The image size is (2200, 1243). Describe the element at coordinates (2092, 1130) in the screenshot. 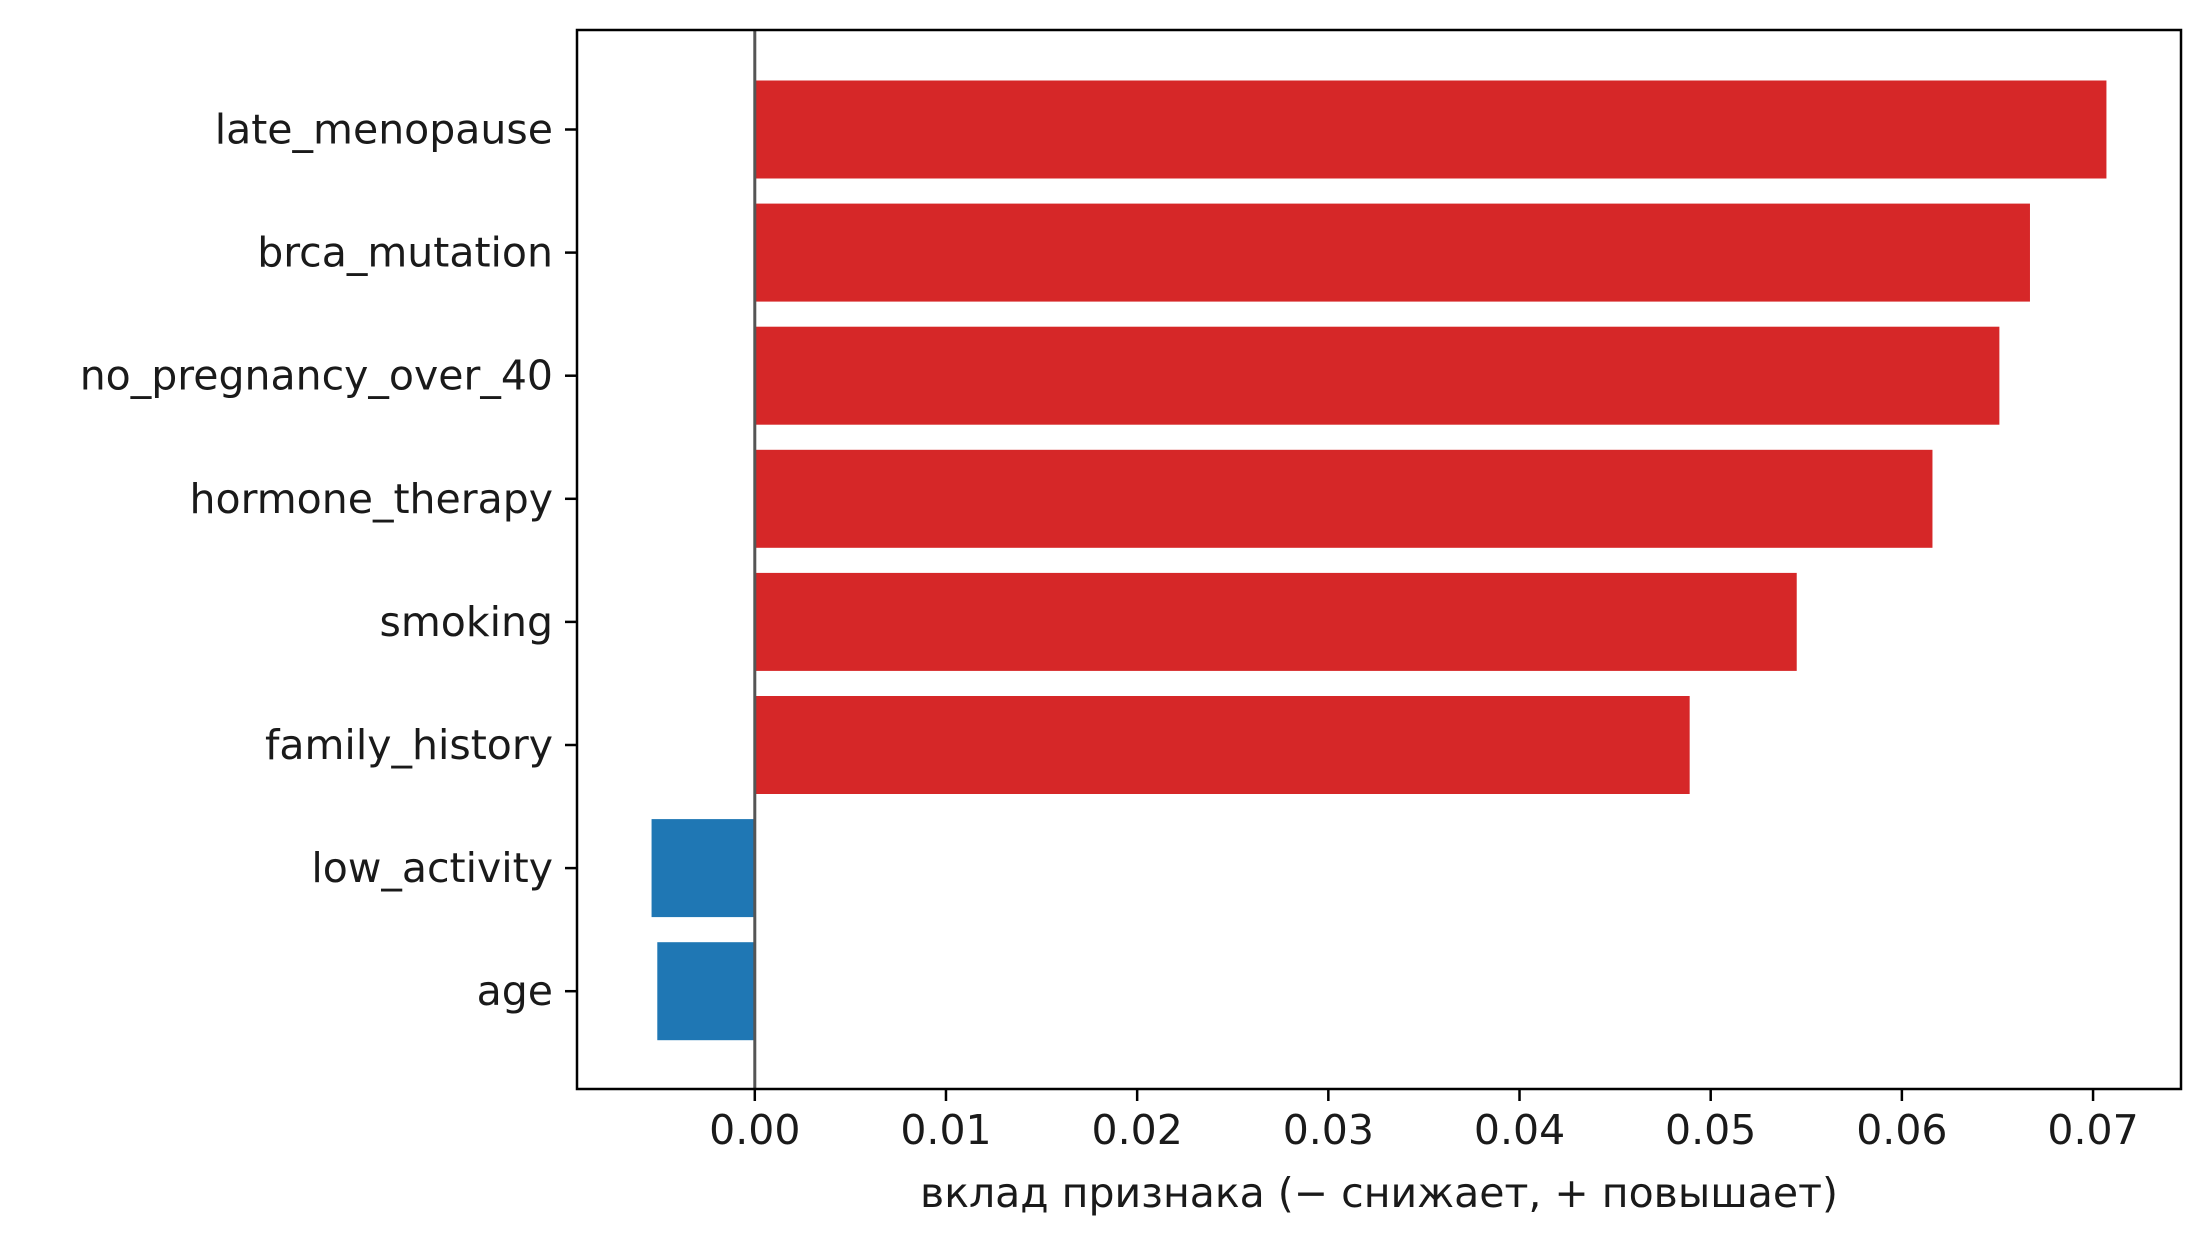

I see `x-tick-label: 0.07` at that location.